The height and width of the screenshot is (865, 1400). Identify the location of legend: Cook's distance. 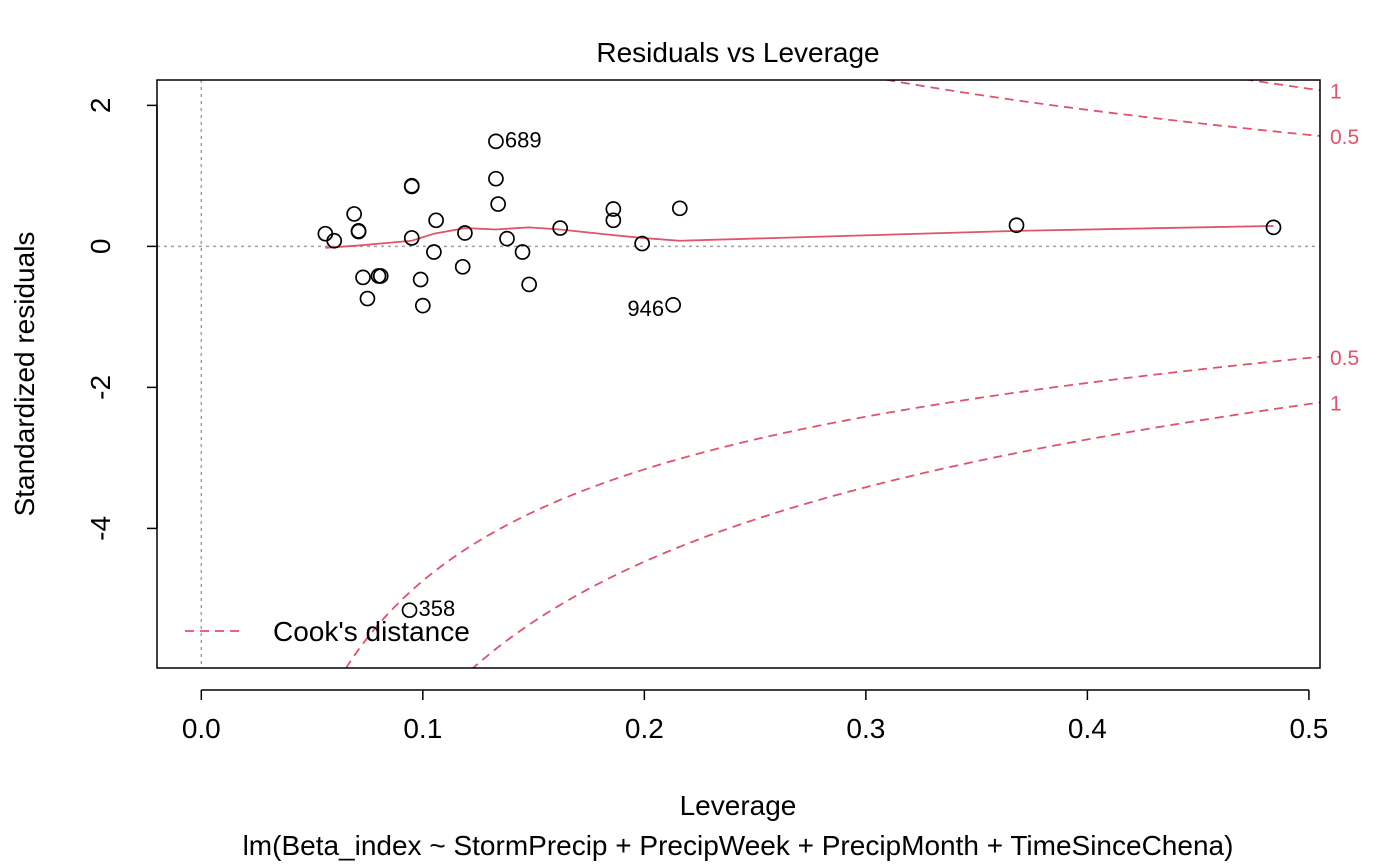
(327, 631).